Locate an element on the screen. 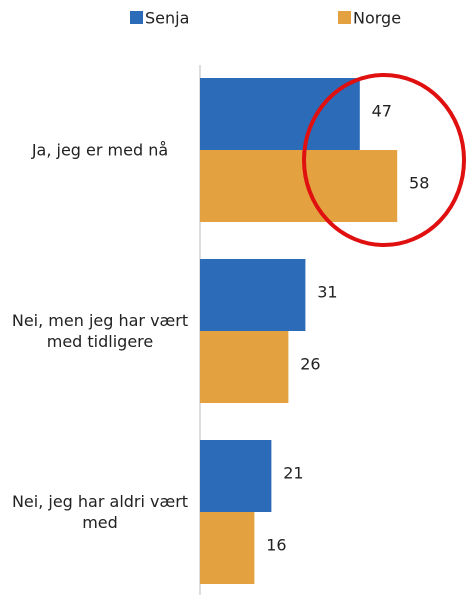 Image resolution: width=467 pixels, height=599 pixels. value-label: 16 is located at coordinates (276, 545).